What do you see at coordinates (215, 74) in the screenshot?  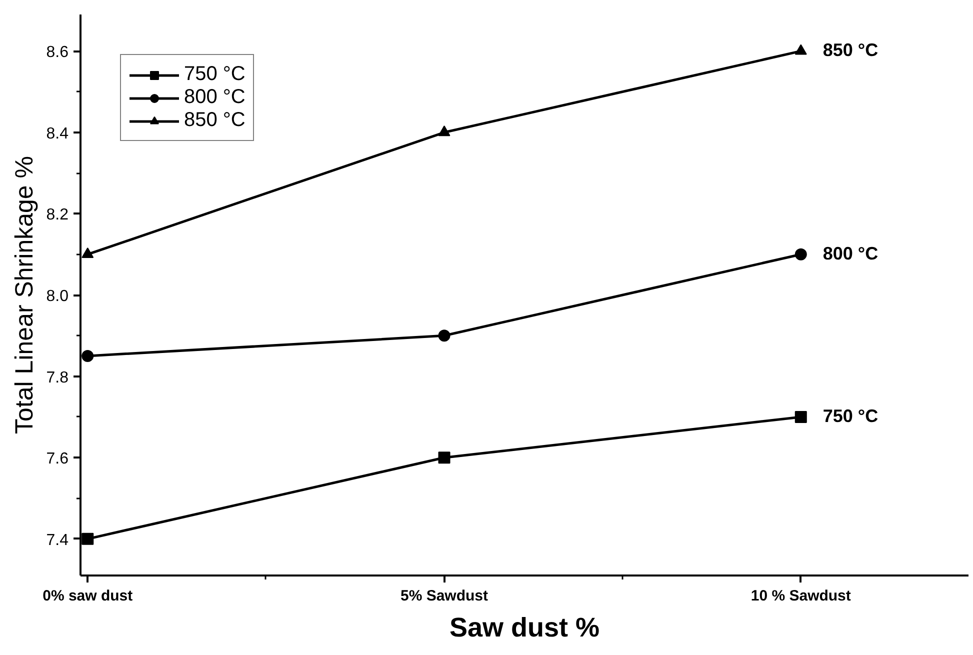 I see `legend-label: 750 °C` at bounding box center [215, 74].